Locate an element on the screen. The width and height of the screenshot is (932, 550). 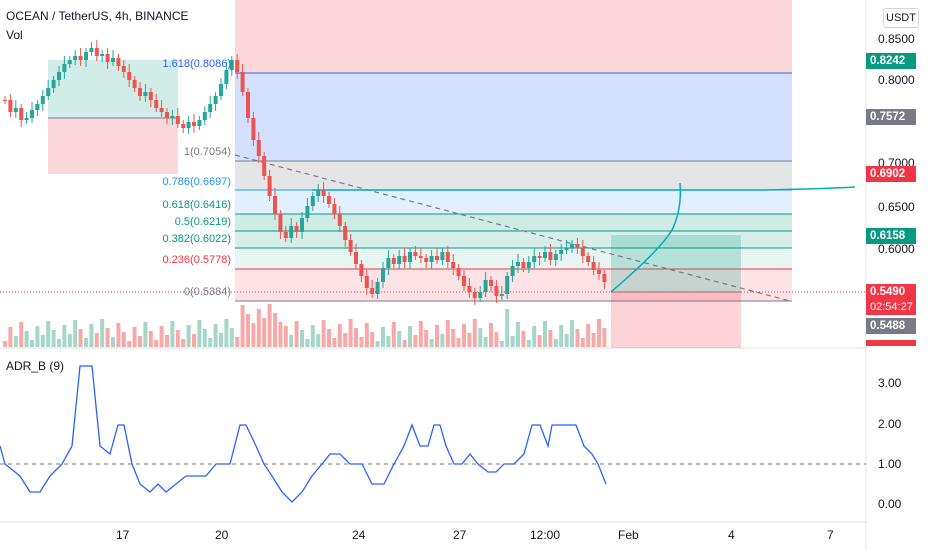
time-tick: 17 is located at coordinates (123, 535).